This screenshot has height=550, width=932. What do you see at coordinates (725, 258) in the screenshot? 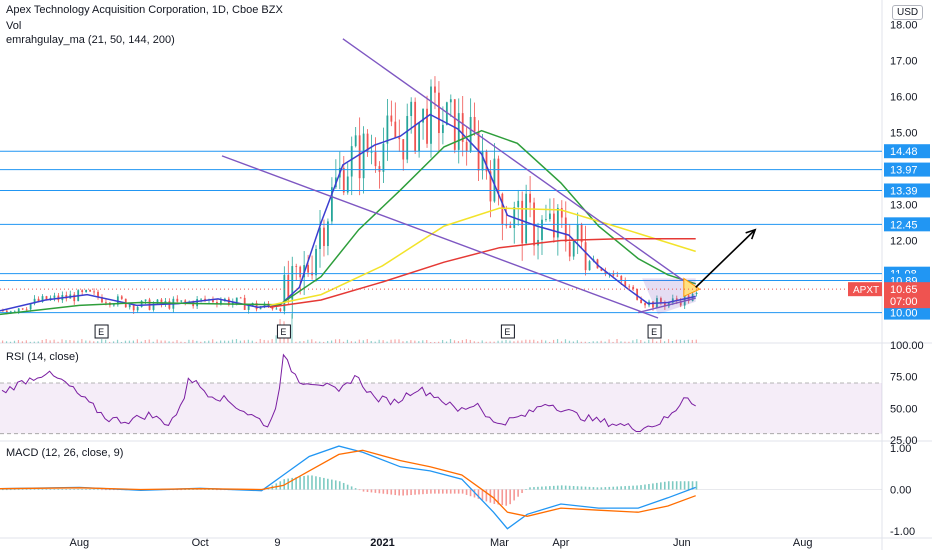
I see `arrow-line` at bounding box center [725, 258].